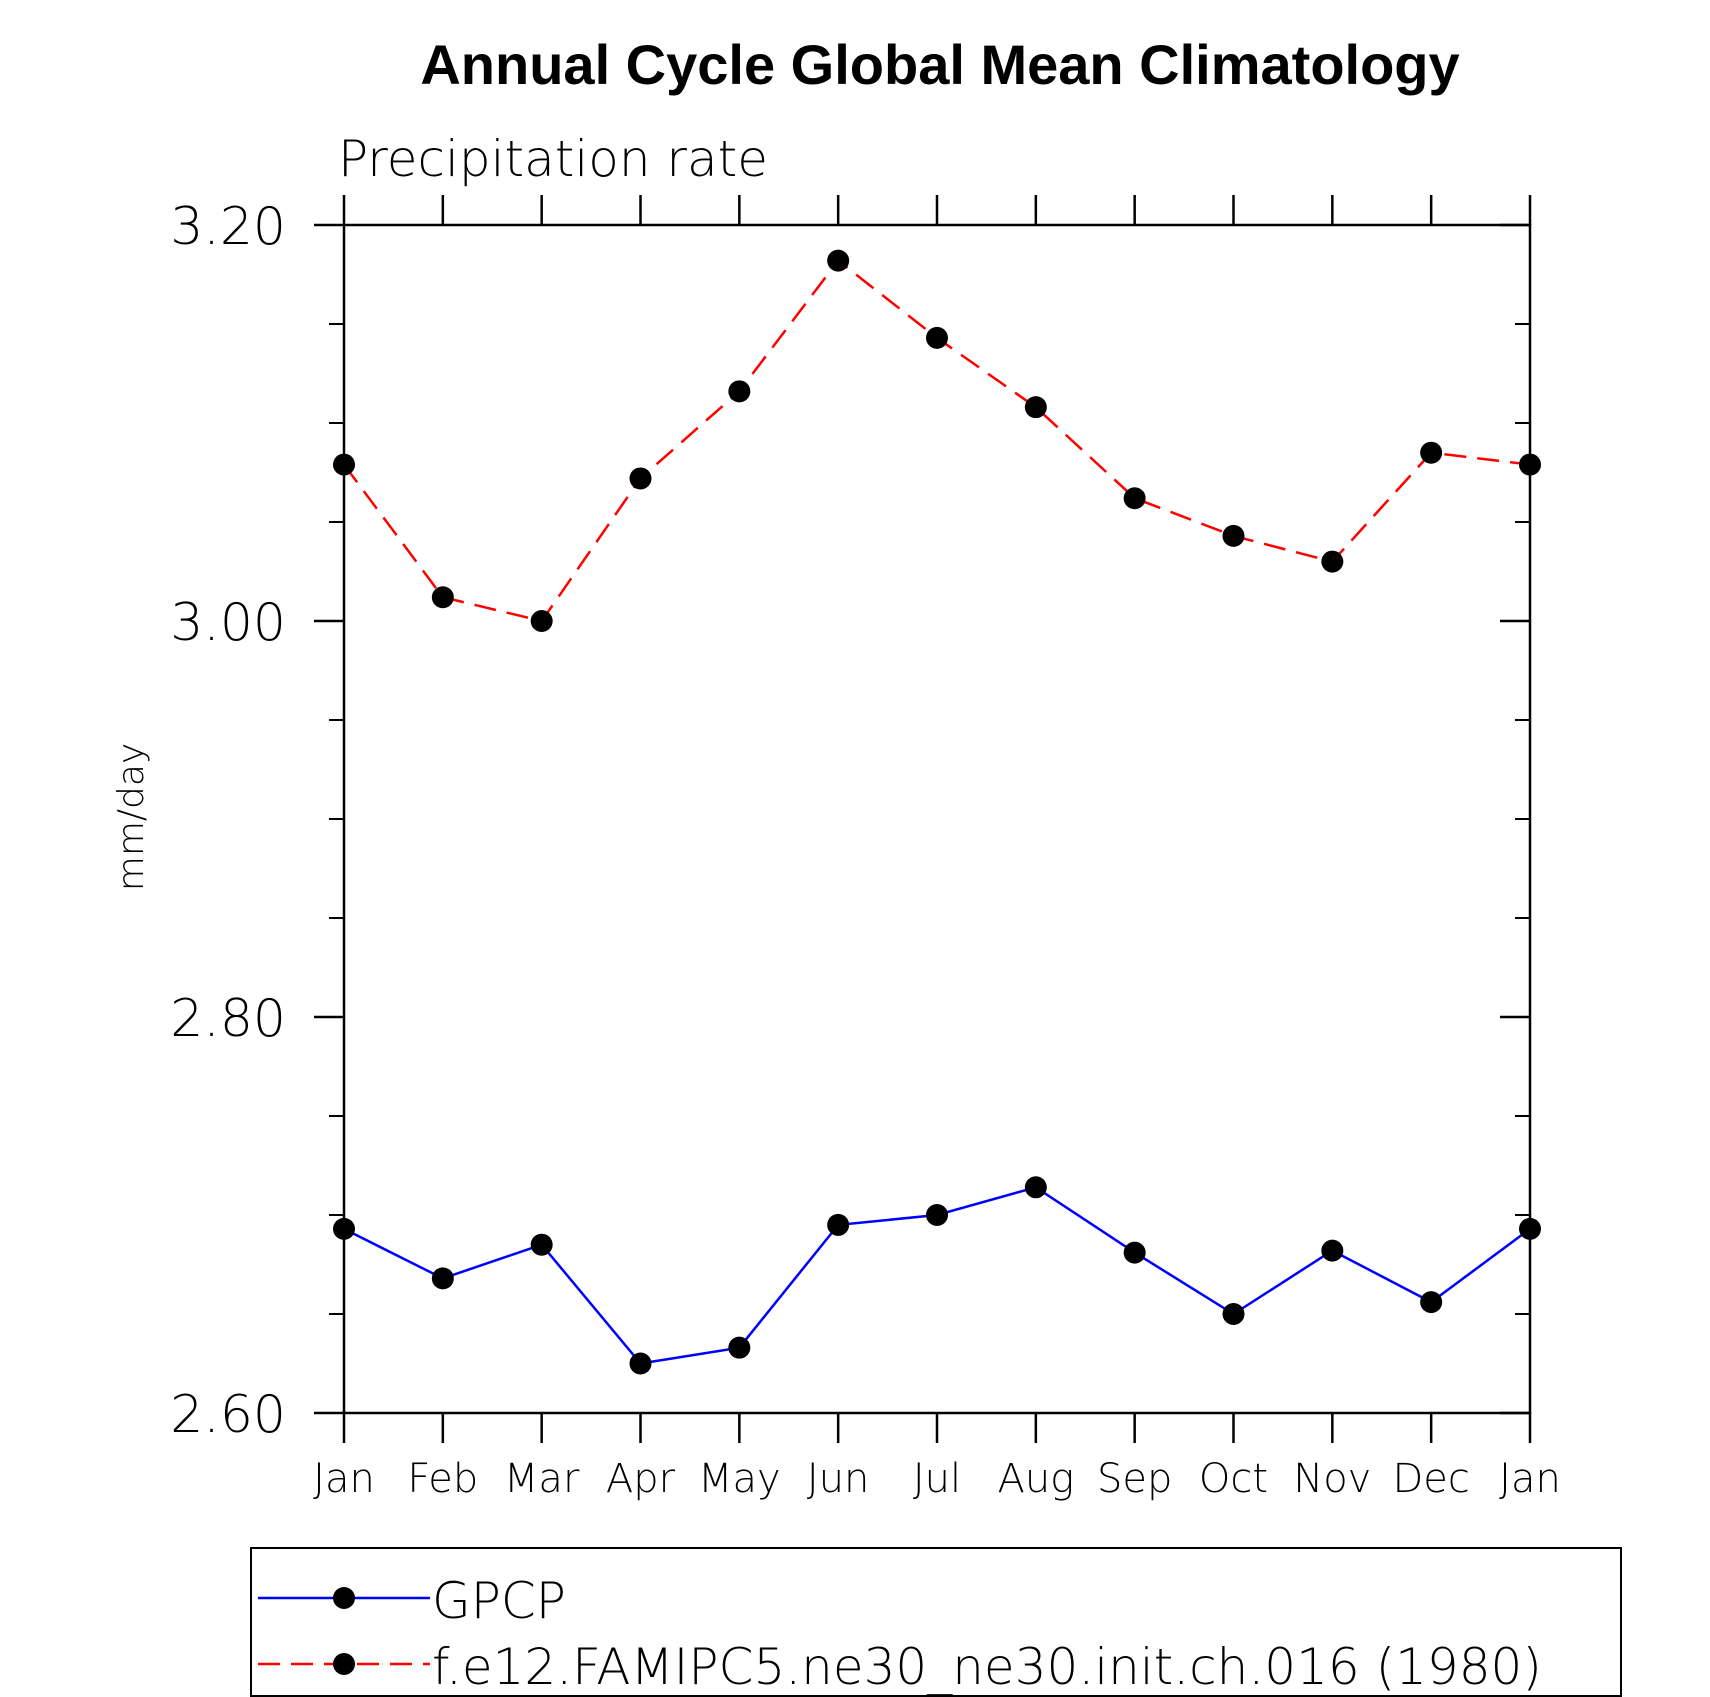  I want to click on series-line, so click(936, 440).